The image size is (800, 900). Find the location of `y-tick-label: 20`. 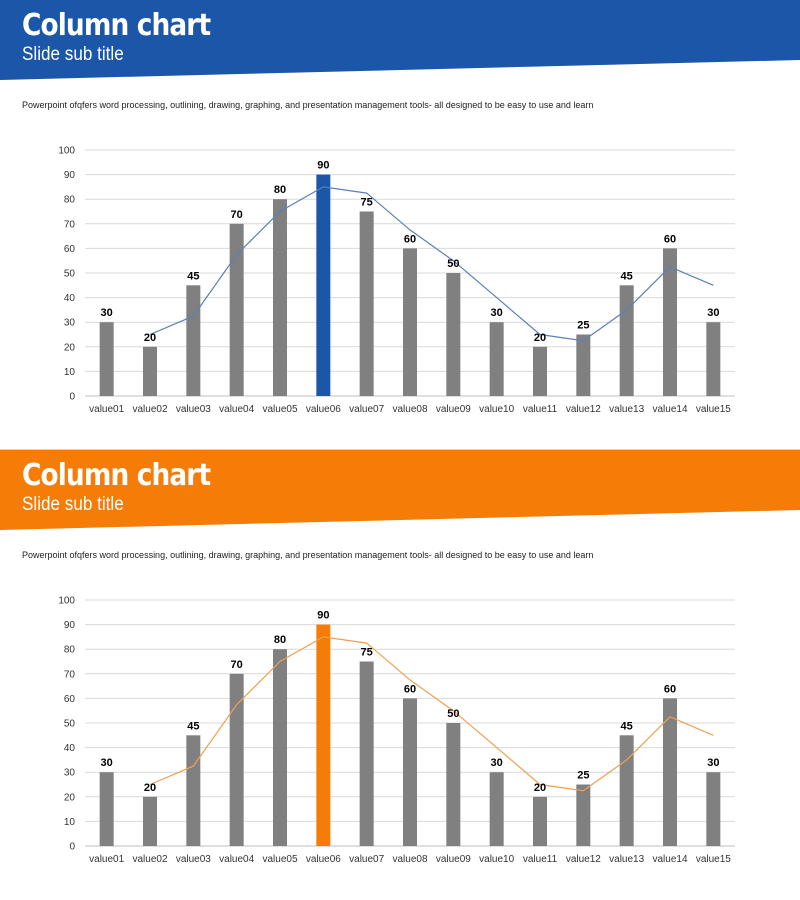

y-tick-label: 20 is located at coordinates (70, 797).